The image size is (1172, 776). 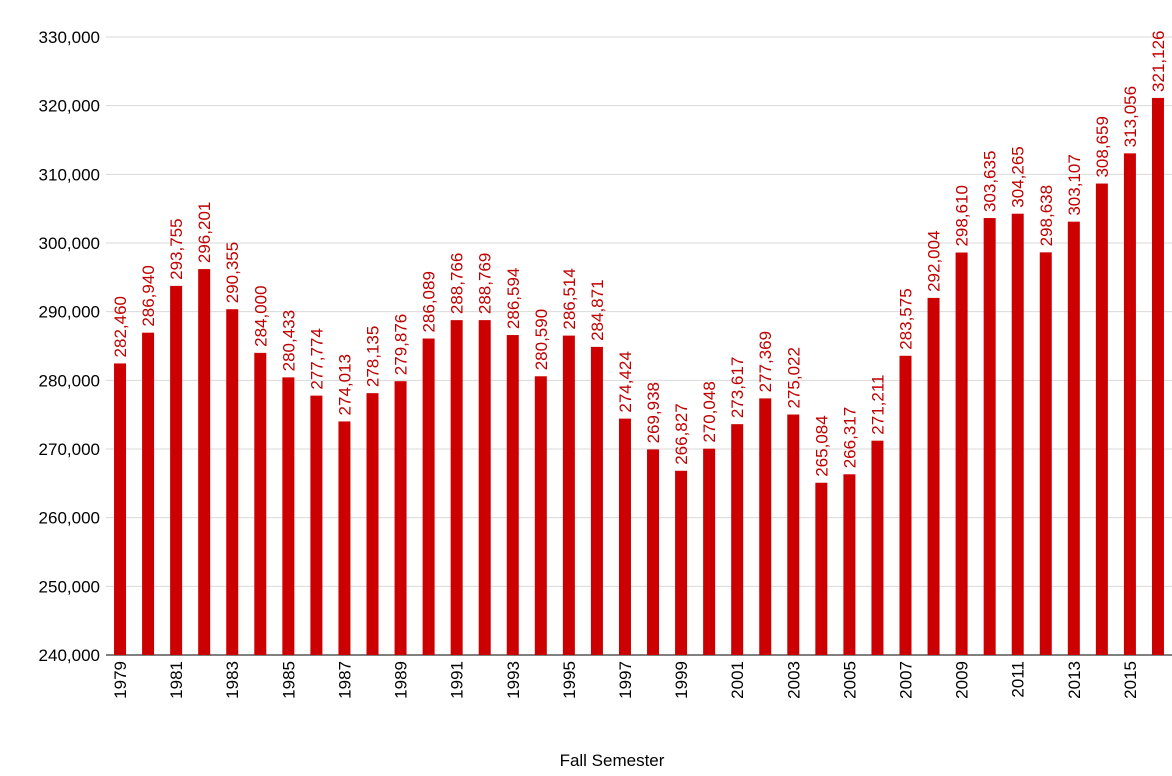 What do you see at coordinates (737, 680) in the screenshot?
I see `x-tick-label: 2001` at bounding box center [737, 680].